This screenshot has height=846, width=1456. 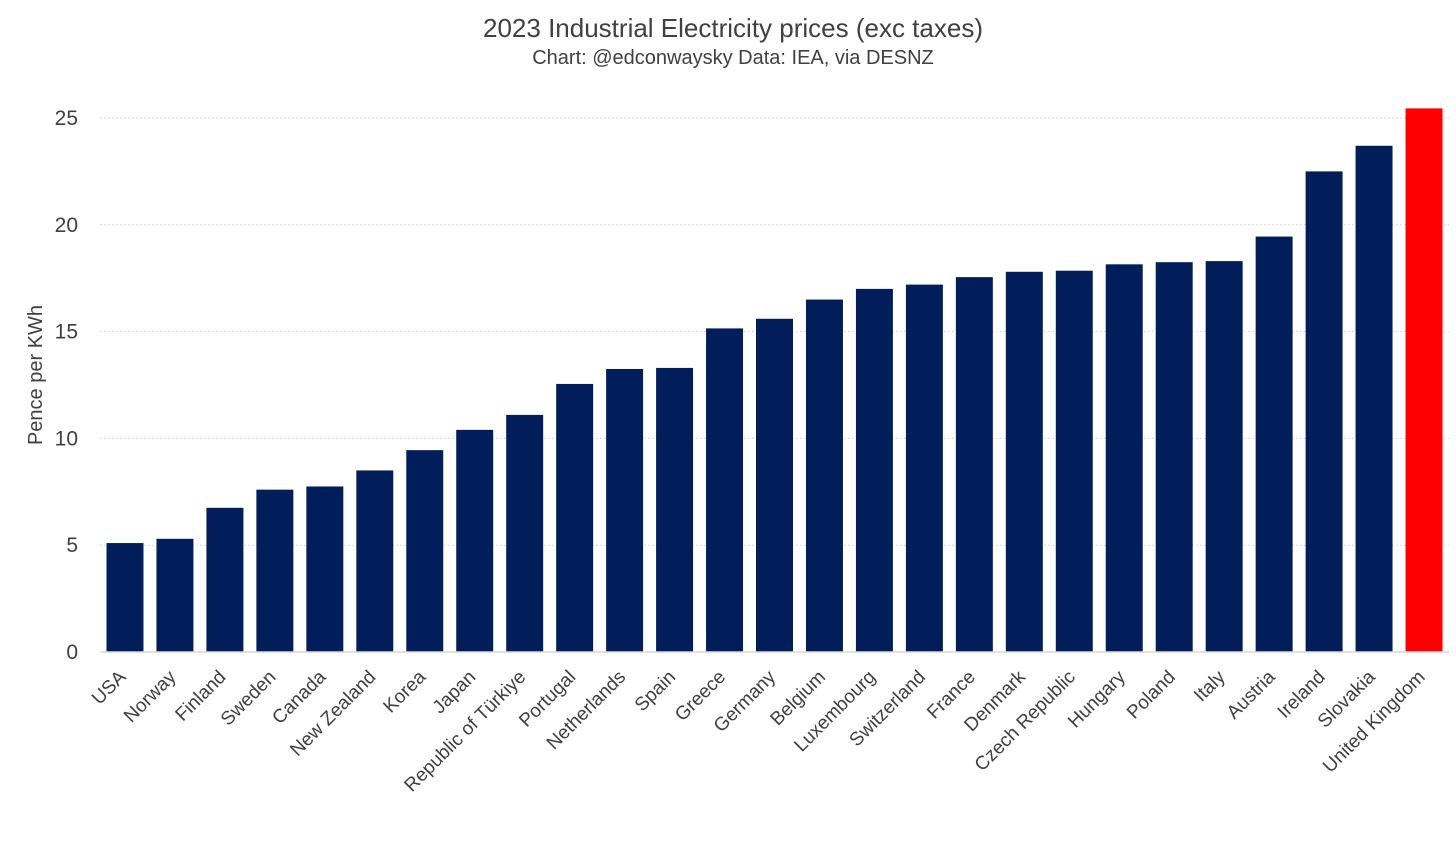 I want to click on x-tick-label: Korea, so click(x=405, y=691).